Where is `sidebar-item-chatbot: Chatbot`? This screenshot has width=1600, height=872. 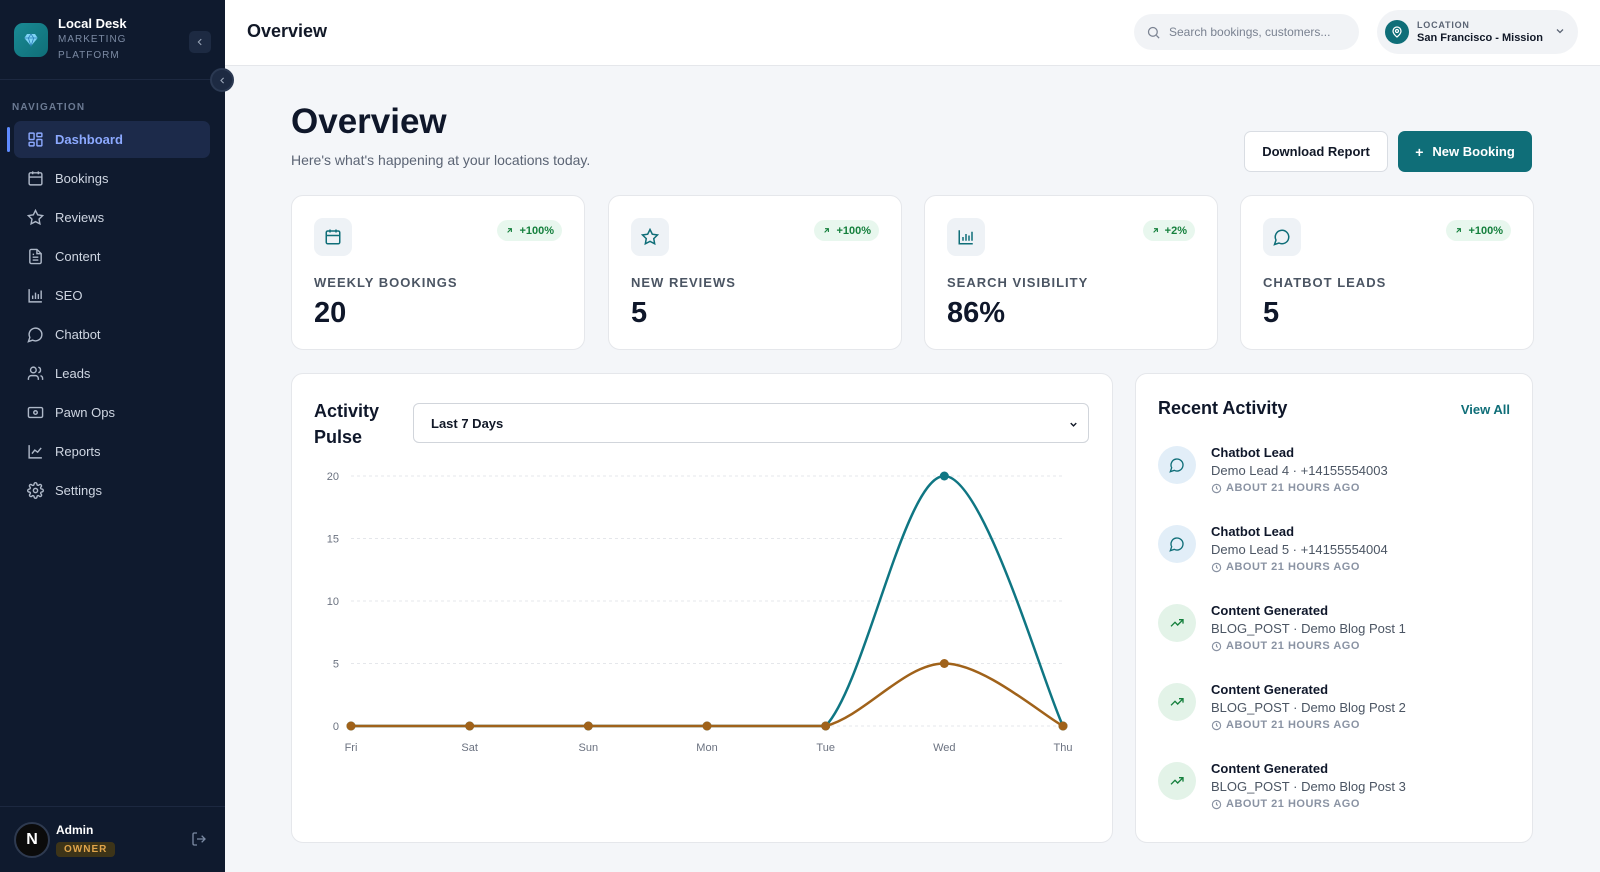
sidebar-item-chatbot: Chatbot is located at coordinates (112, 334).